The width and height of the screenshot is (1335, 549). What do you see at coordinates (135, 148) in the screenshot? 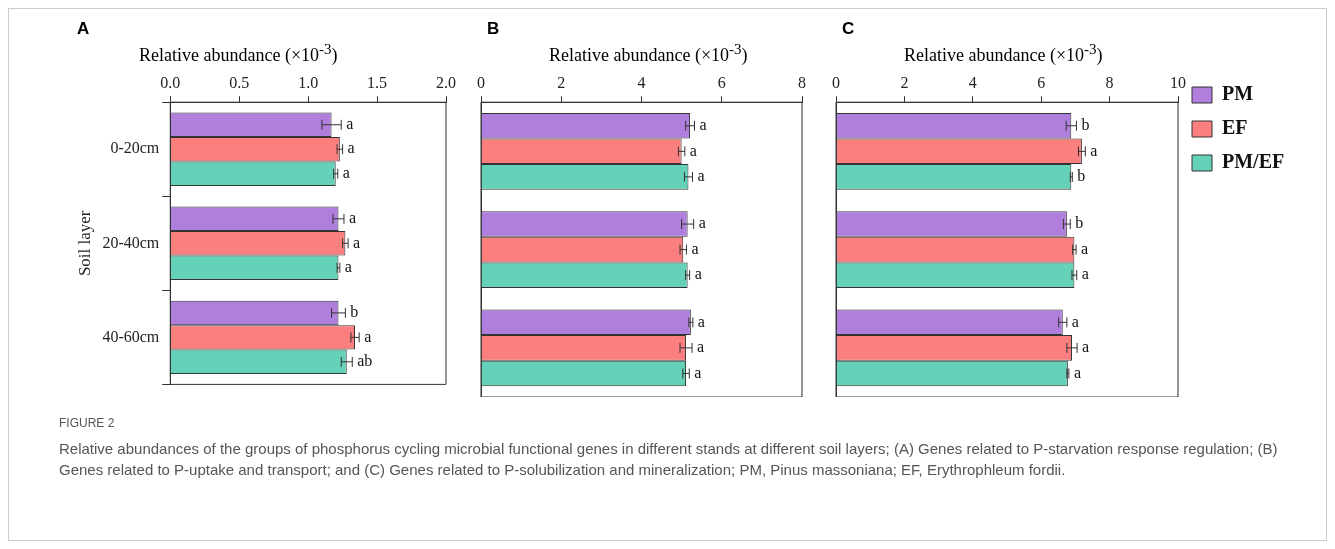
I see `y-tick-label: 0-20cm` at bounding box center [135, 148].